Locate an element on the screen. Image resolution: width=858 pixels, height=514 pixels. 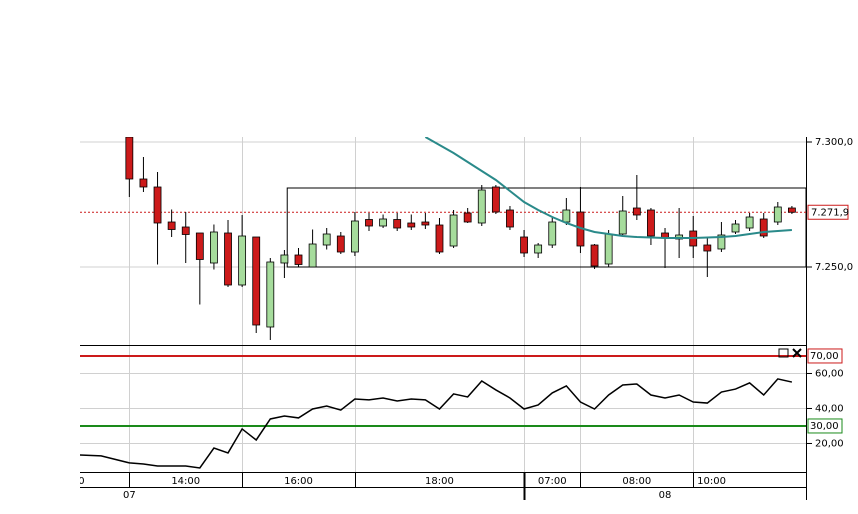
level-label: 70,00 is located at coordinates (824, 356).